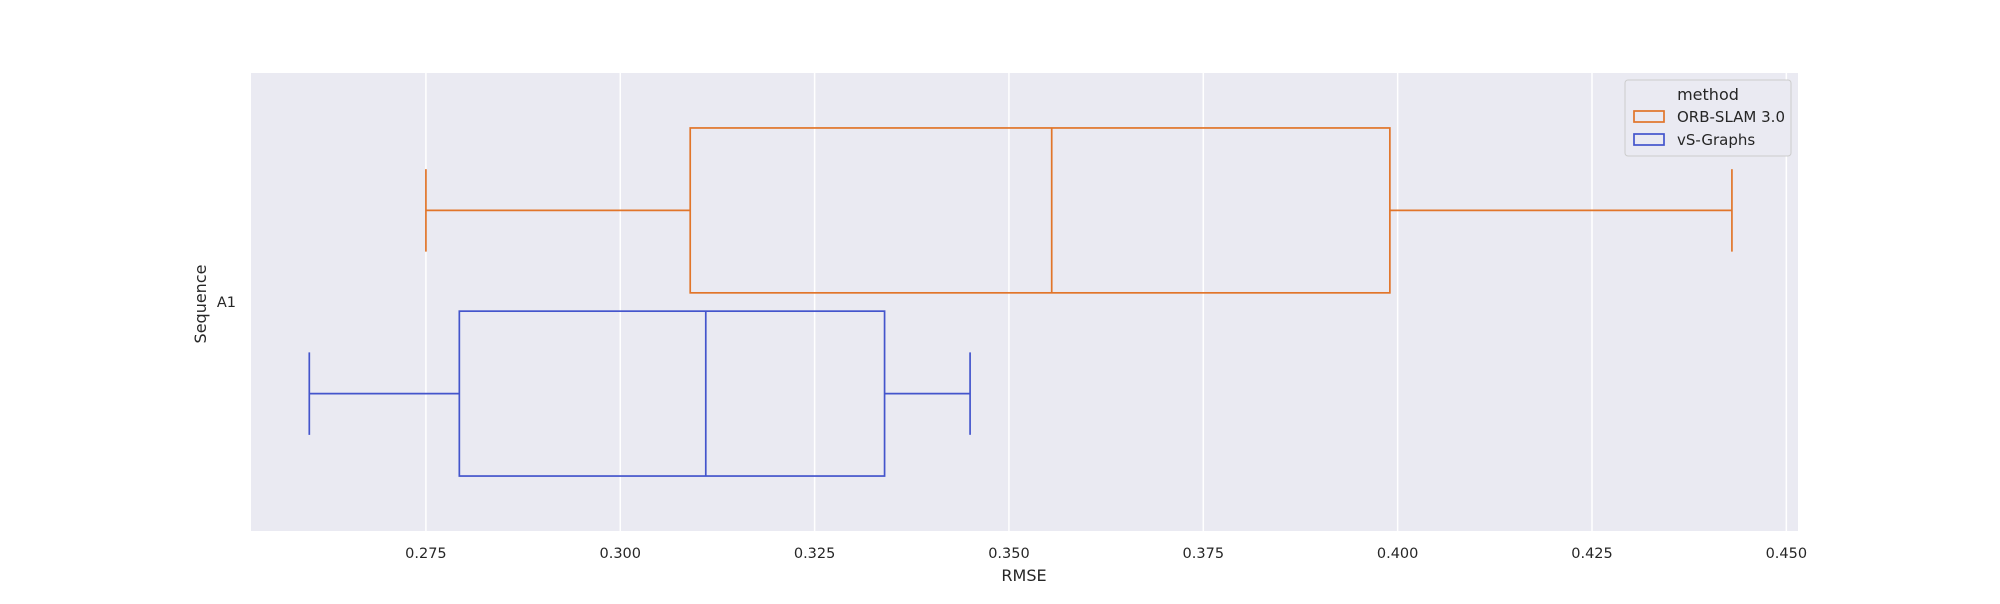 The width and height of the screenshot is (2000, 604). Describe the element at coordinates (1204, 554) in the screenshot. I see `x-tick-label: 0.375` at that location.